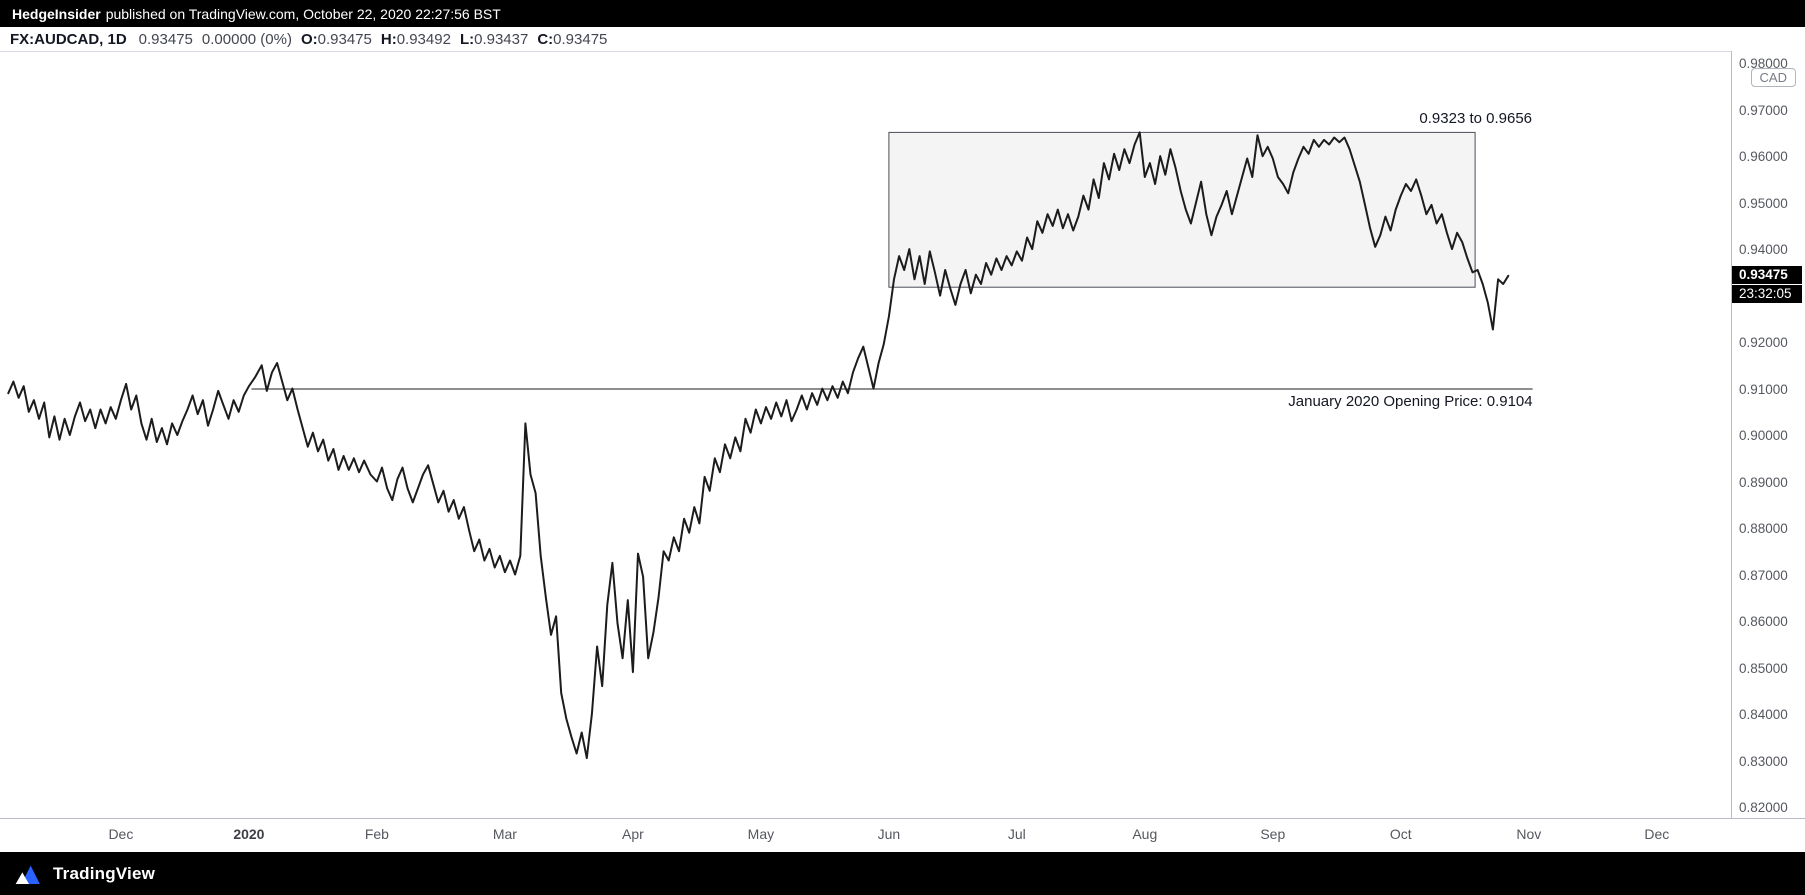 This screenshot has height=895, width=1805. Describe the element at coordinates (902, 835) in the screenshot. I see `time-axis: Dec 2020 Feb Mar Apr May Jun Jul Aug Sep Oct Nov Dec` at that location.